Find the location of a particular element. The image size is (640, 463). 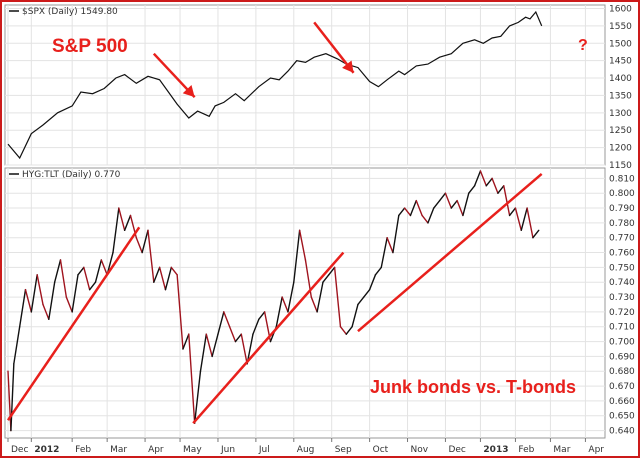

x-tick-label: 2013 is located at coordinates (495, 450).